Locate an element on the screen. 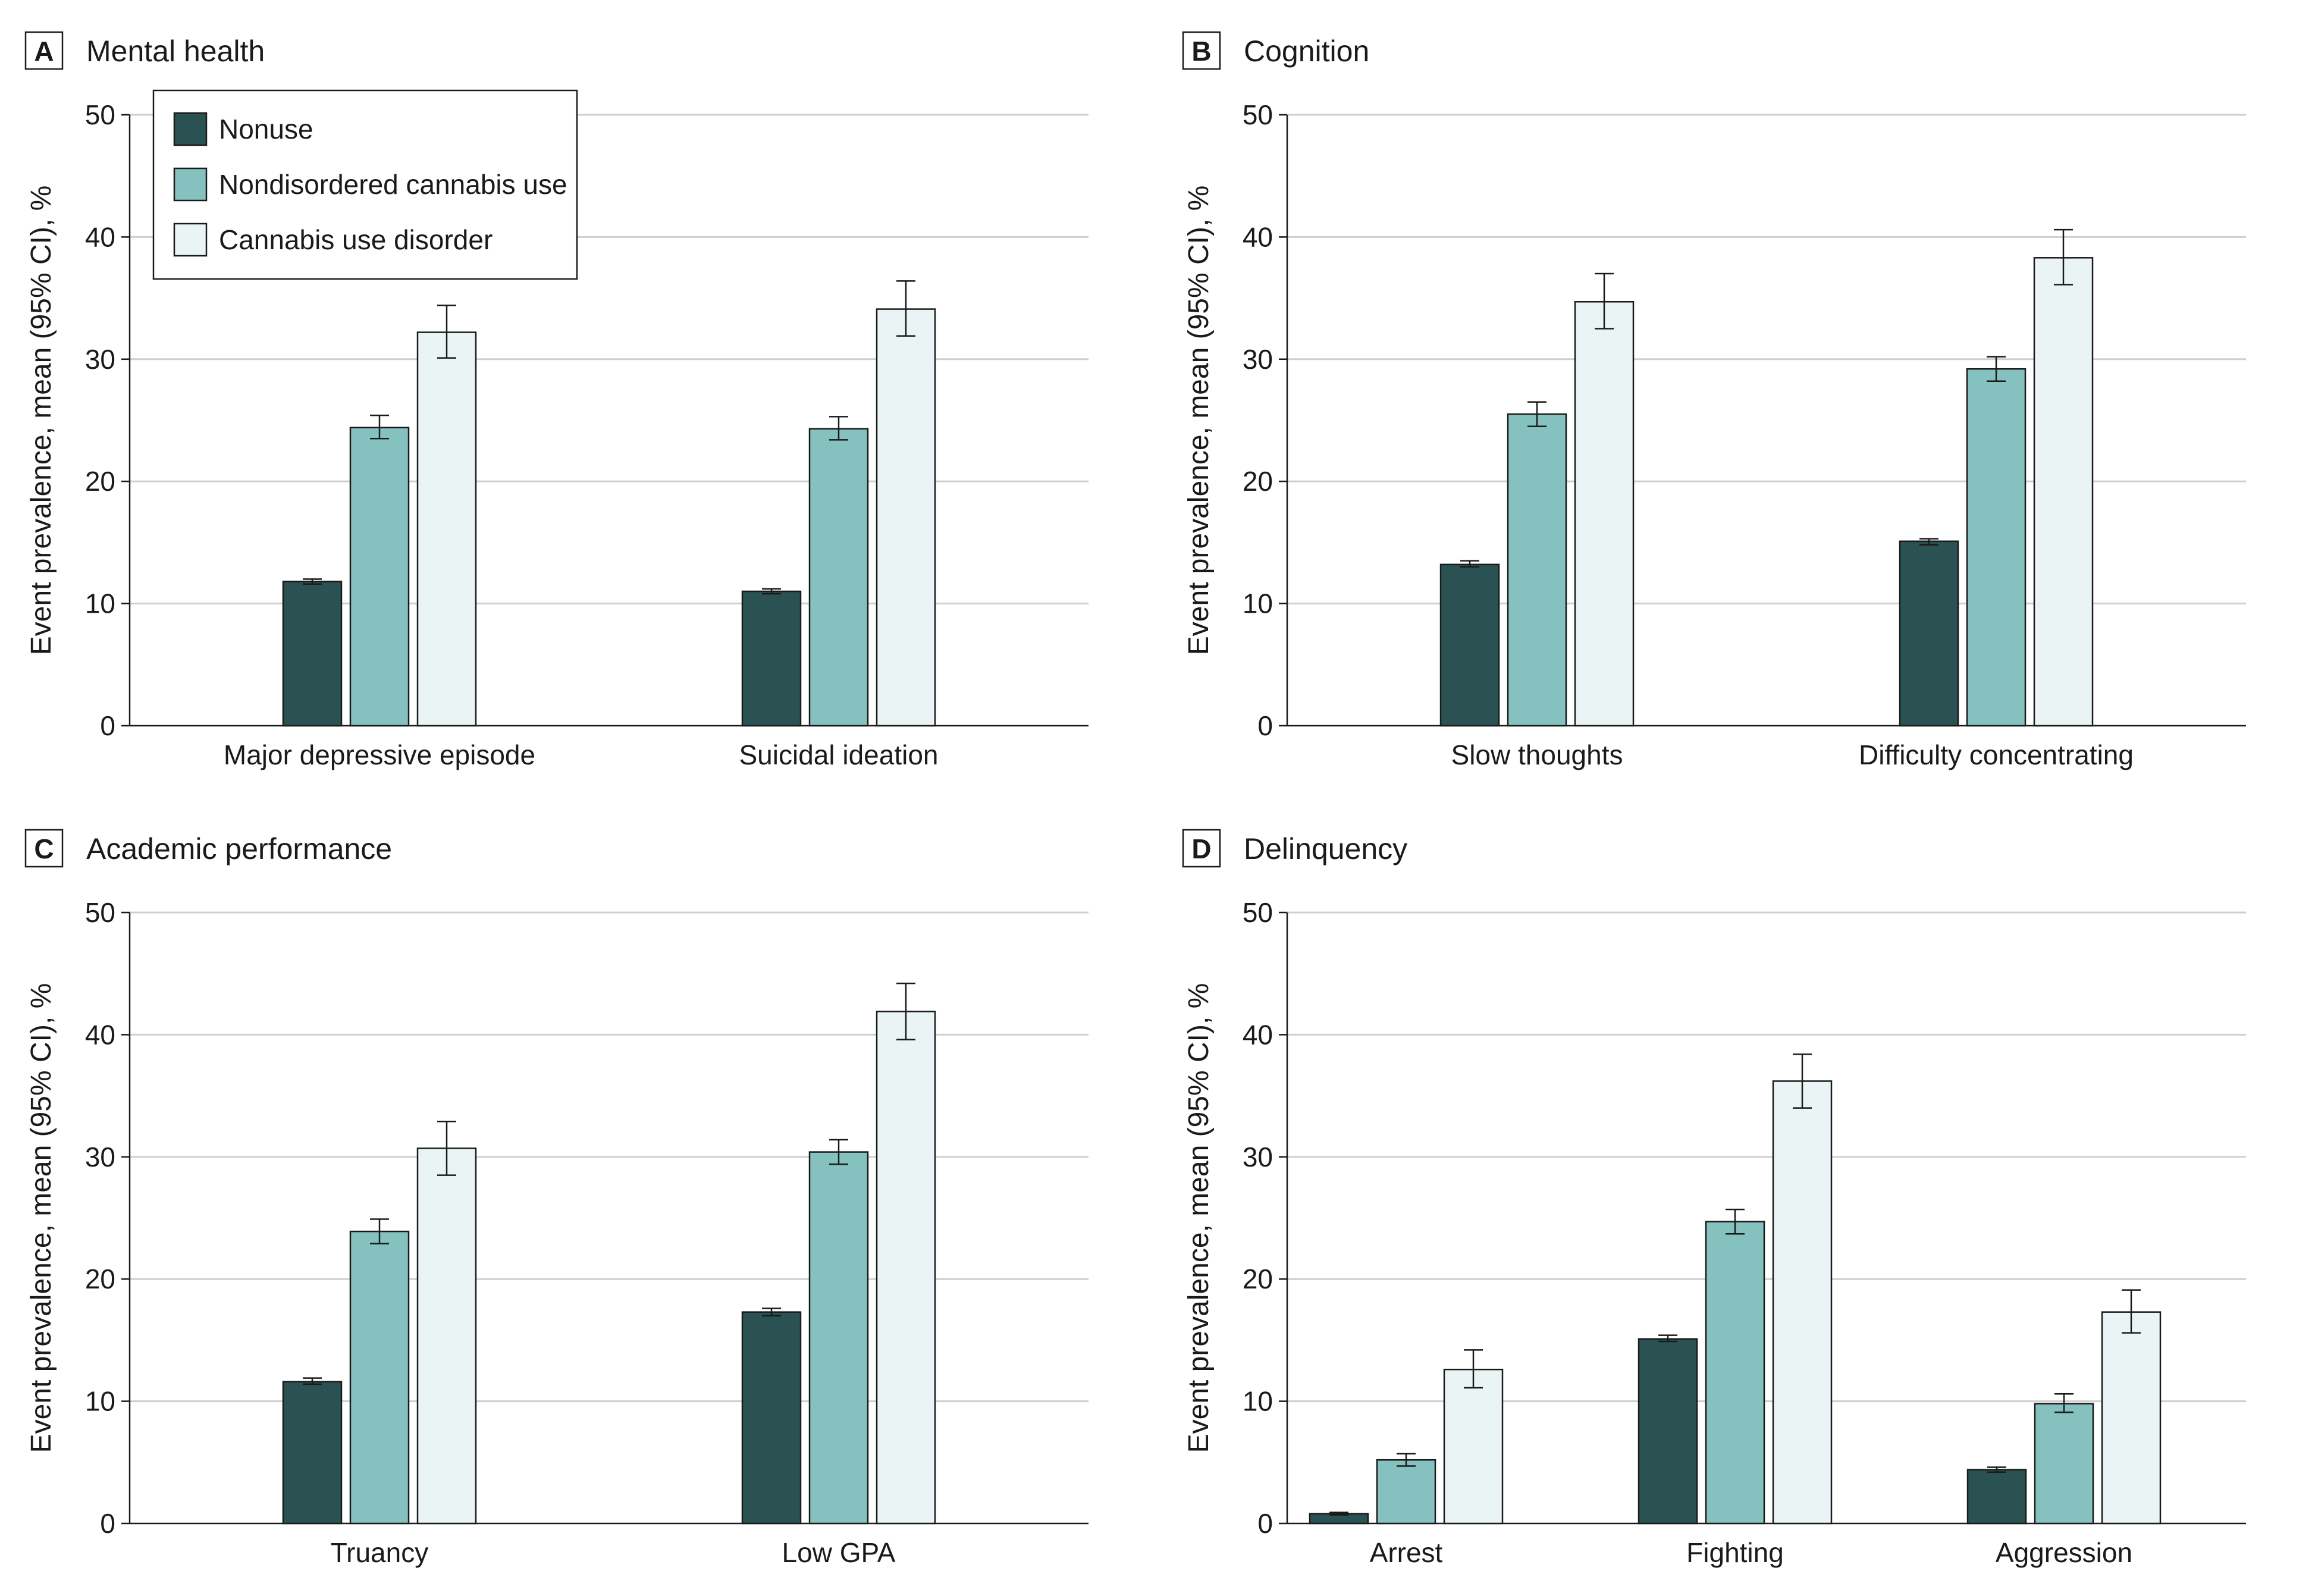 This screenshot has width=2315, height=1596. panel-letter: B is located at coordinates (1201, 51).